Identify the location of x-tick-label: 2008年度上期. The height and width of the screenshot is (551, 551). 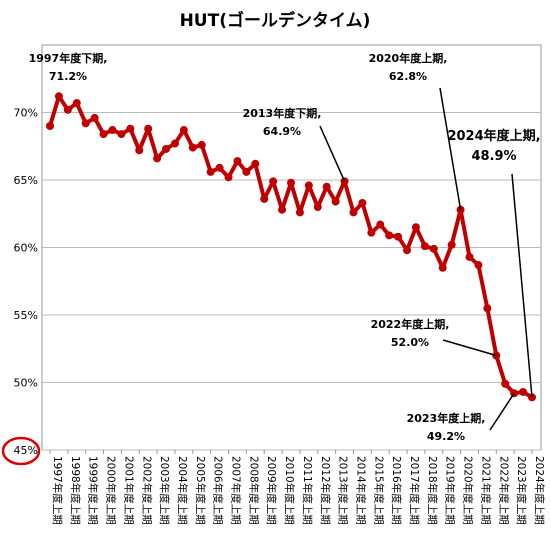
(253, 490).